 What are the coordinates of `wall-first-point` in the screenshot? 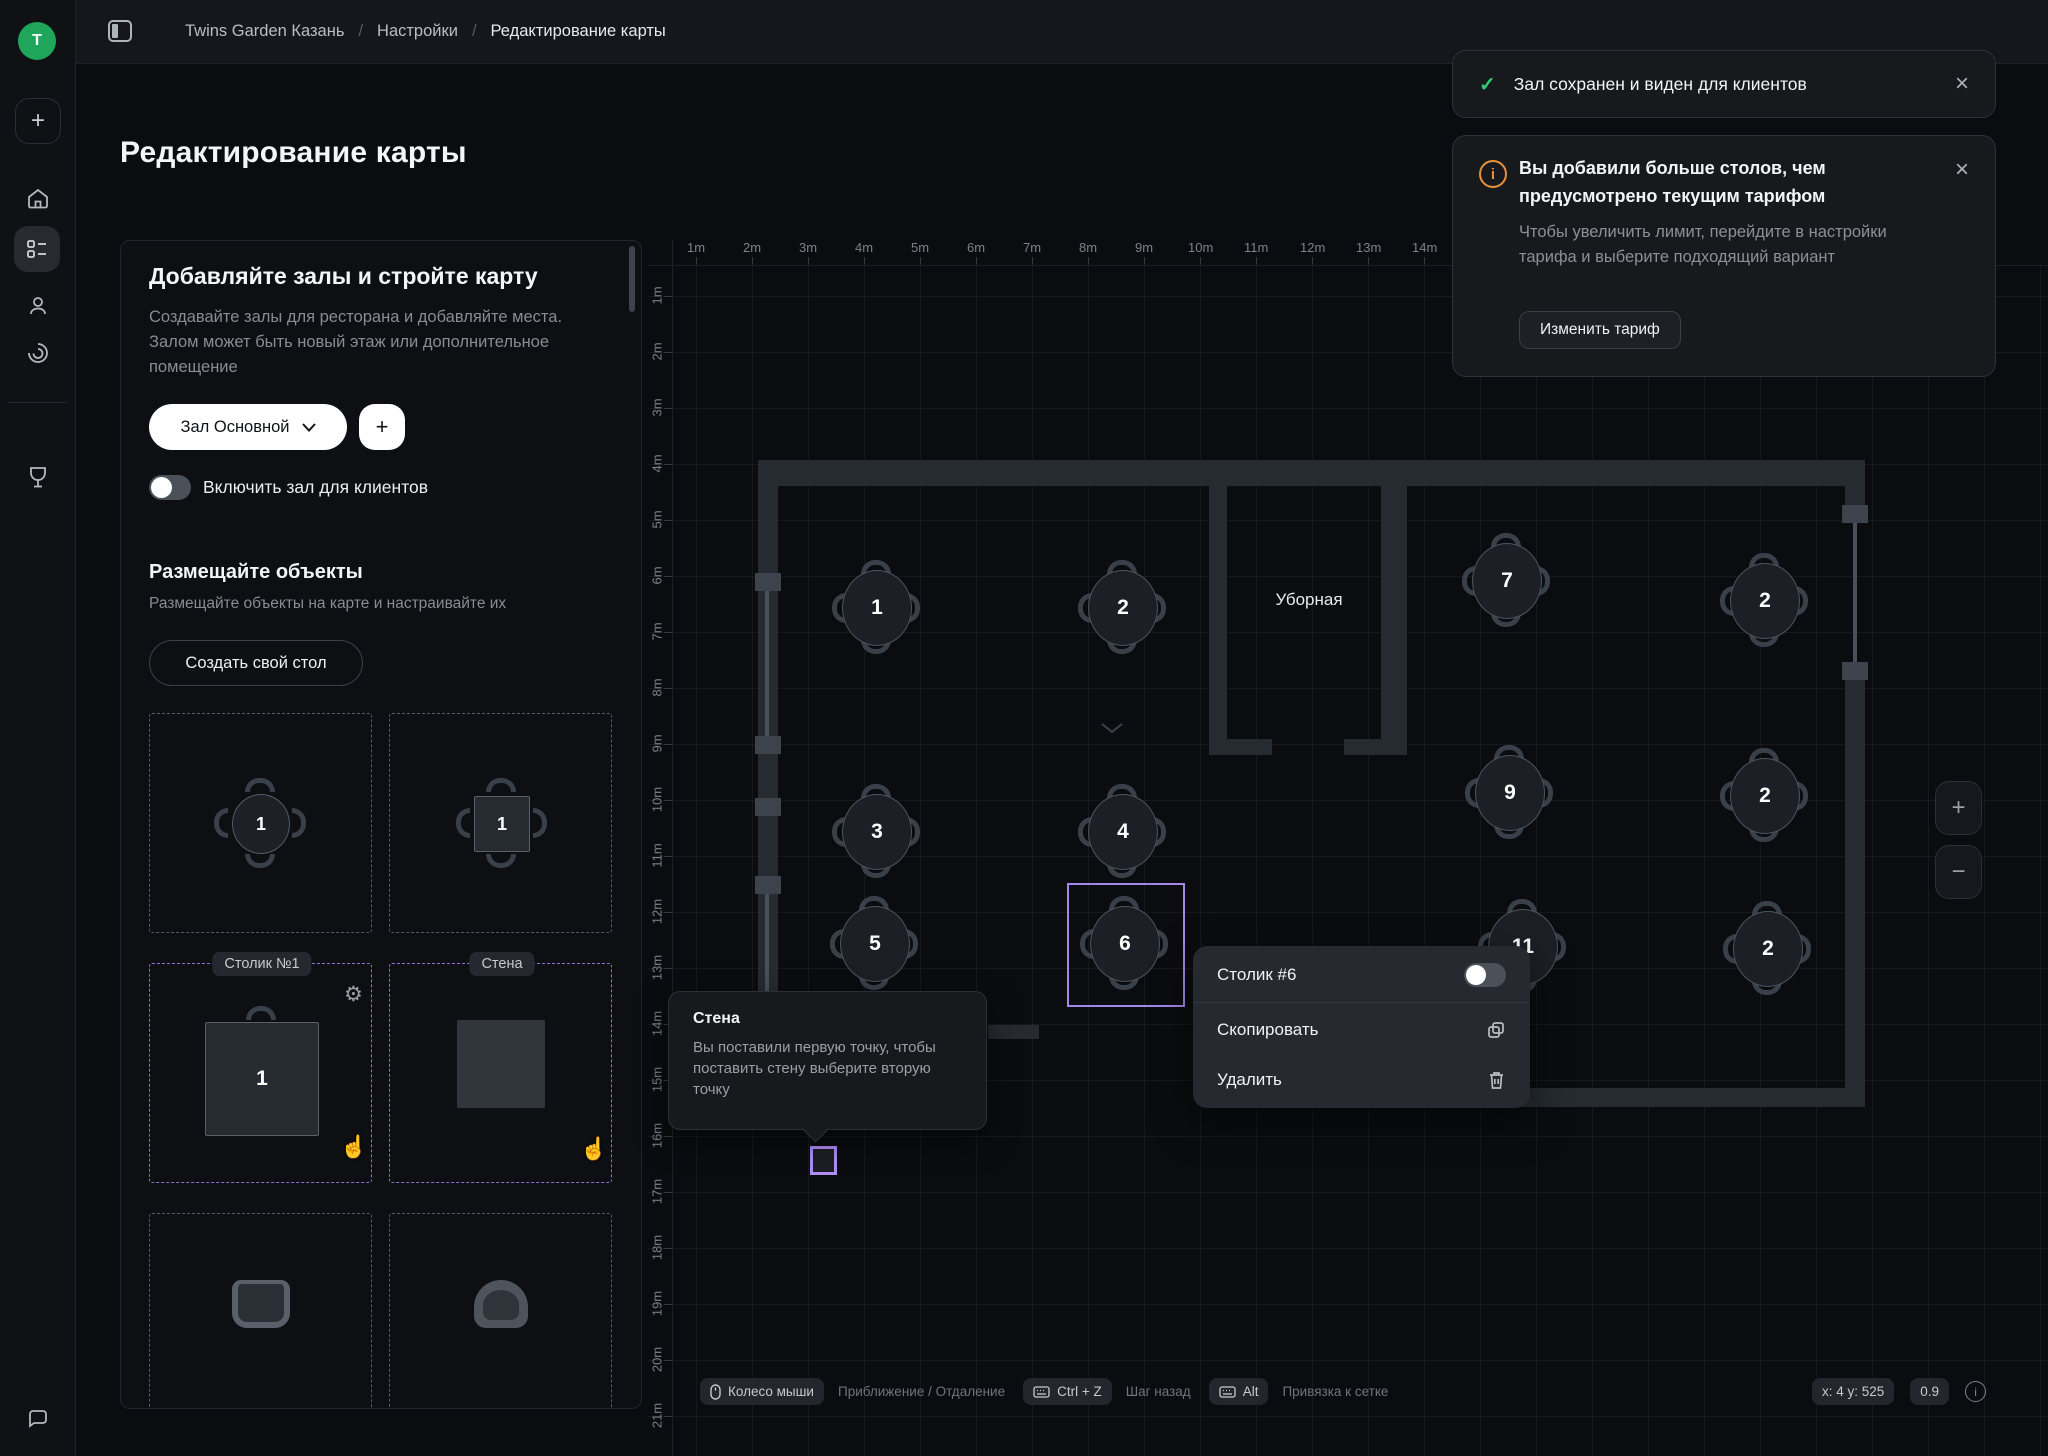 It's located at (823, 1160).